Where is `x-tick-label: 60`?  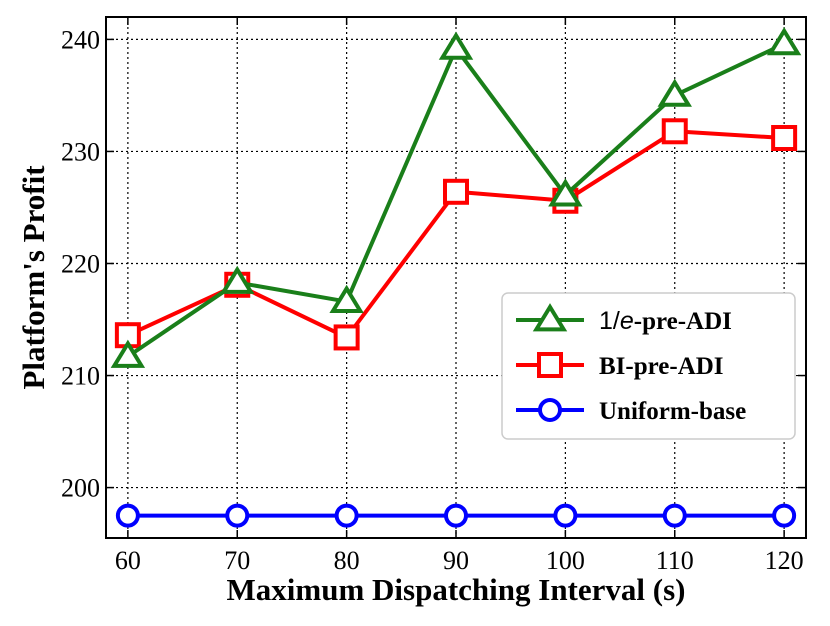
x-tick-label: 60 is located at coordinates (128, 560).